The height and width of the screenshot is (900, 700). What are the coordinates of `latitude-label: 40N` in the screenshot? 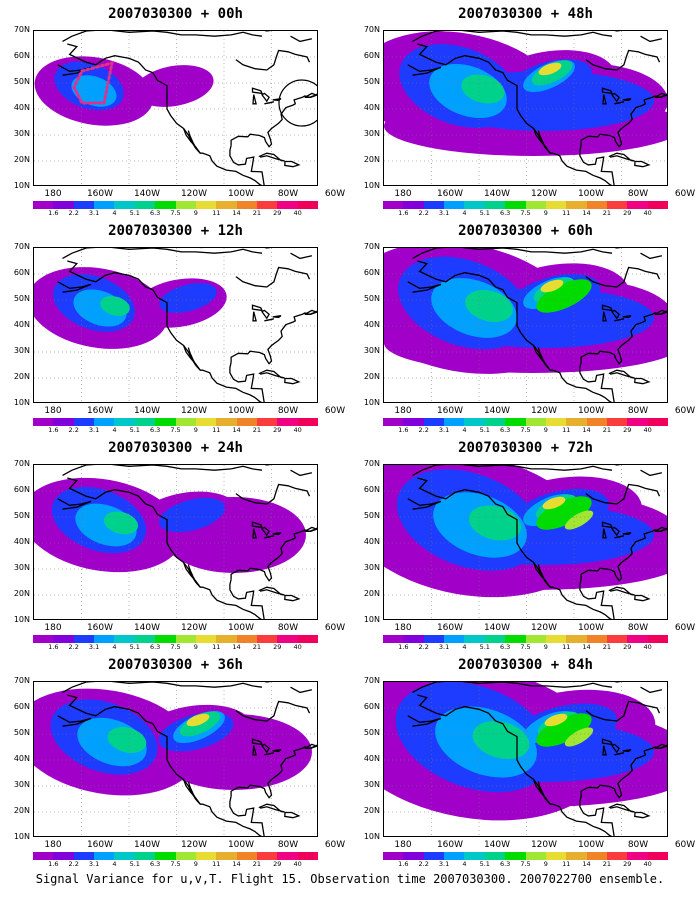 It's located at (371, 758).